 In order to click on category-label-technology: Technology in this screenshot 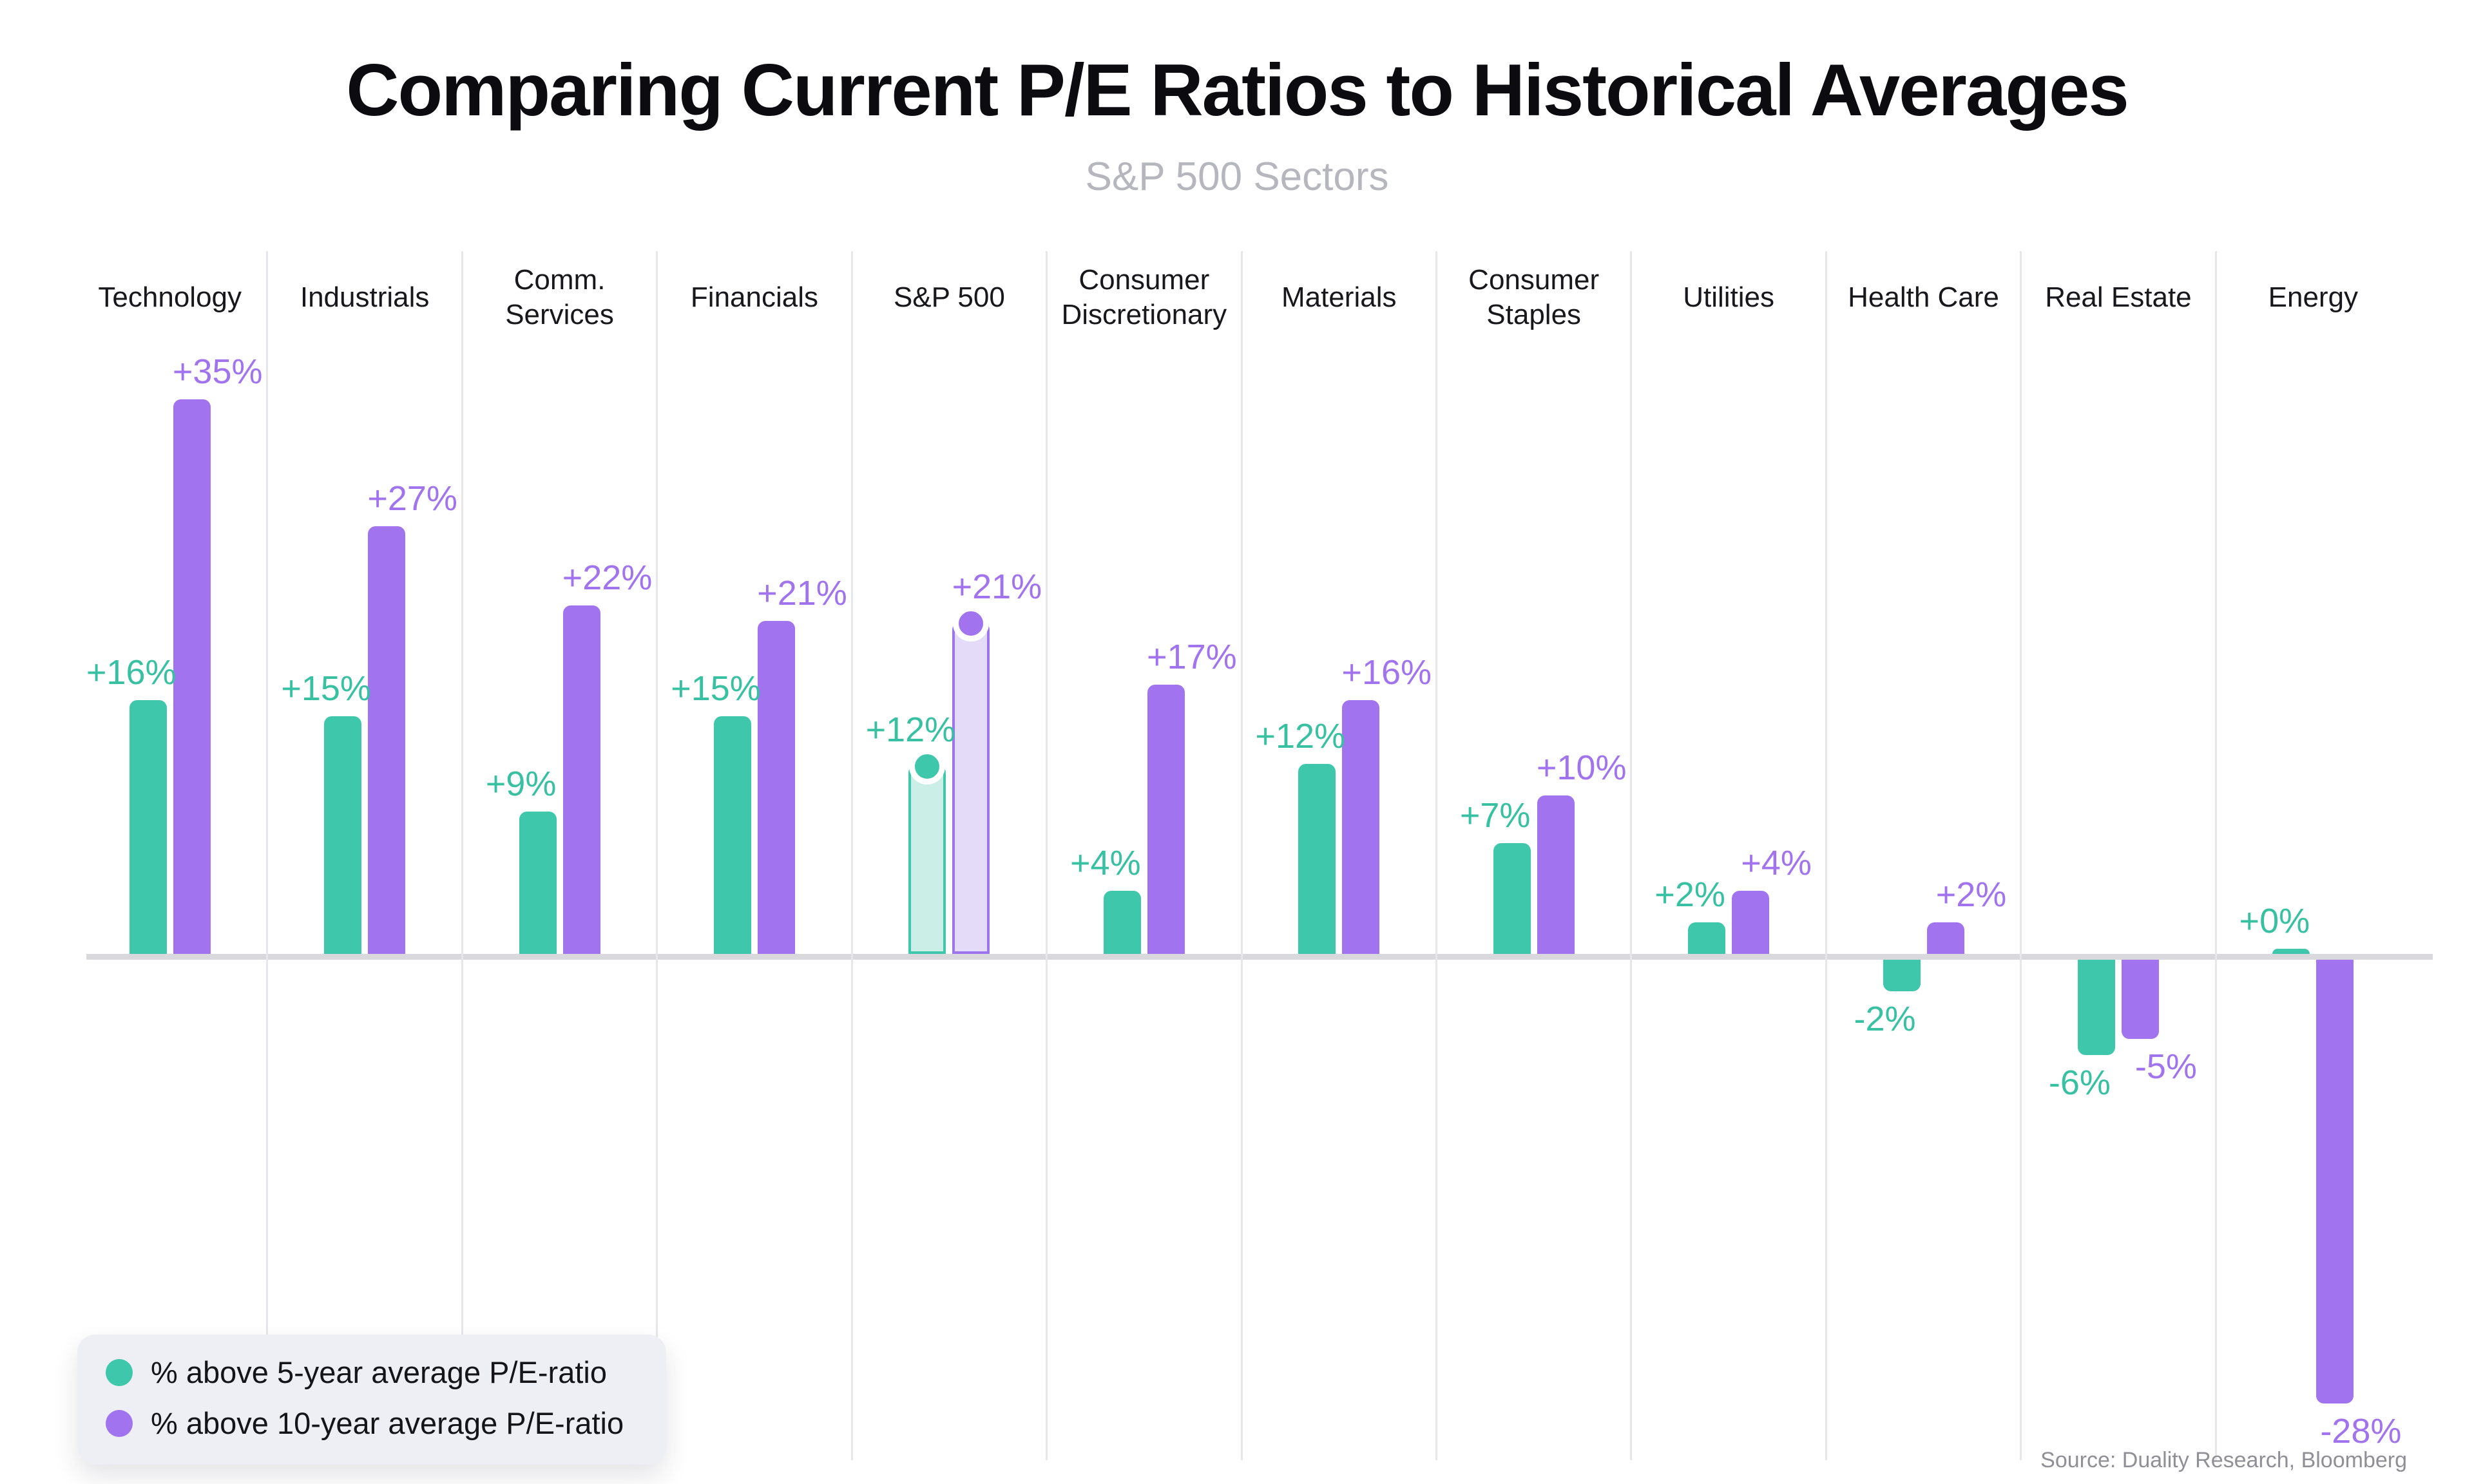, I will do `click(170, 297)`.